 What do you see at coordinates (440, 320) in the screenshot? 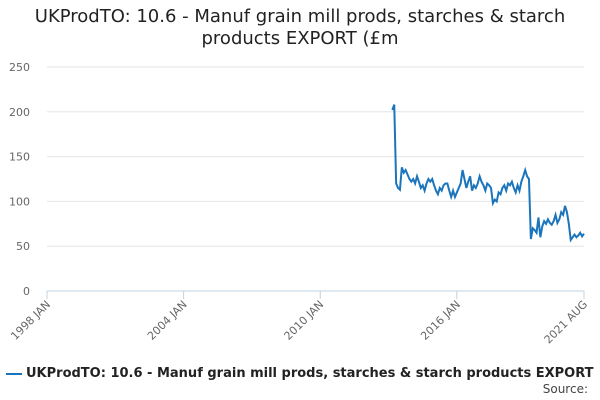
I see `x-tick-label: 2016 JAN` at bounding box center [440, 320].